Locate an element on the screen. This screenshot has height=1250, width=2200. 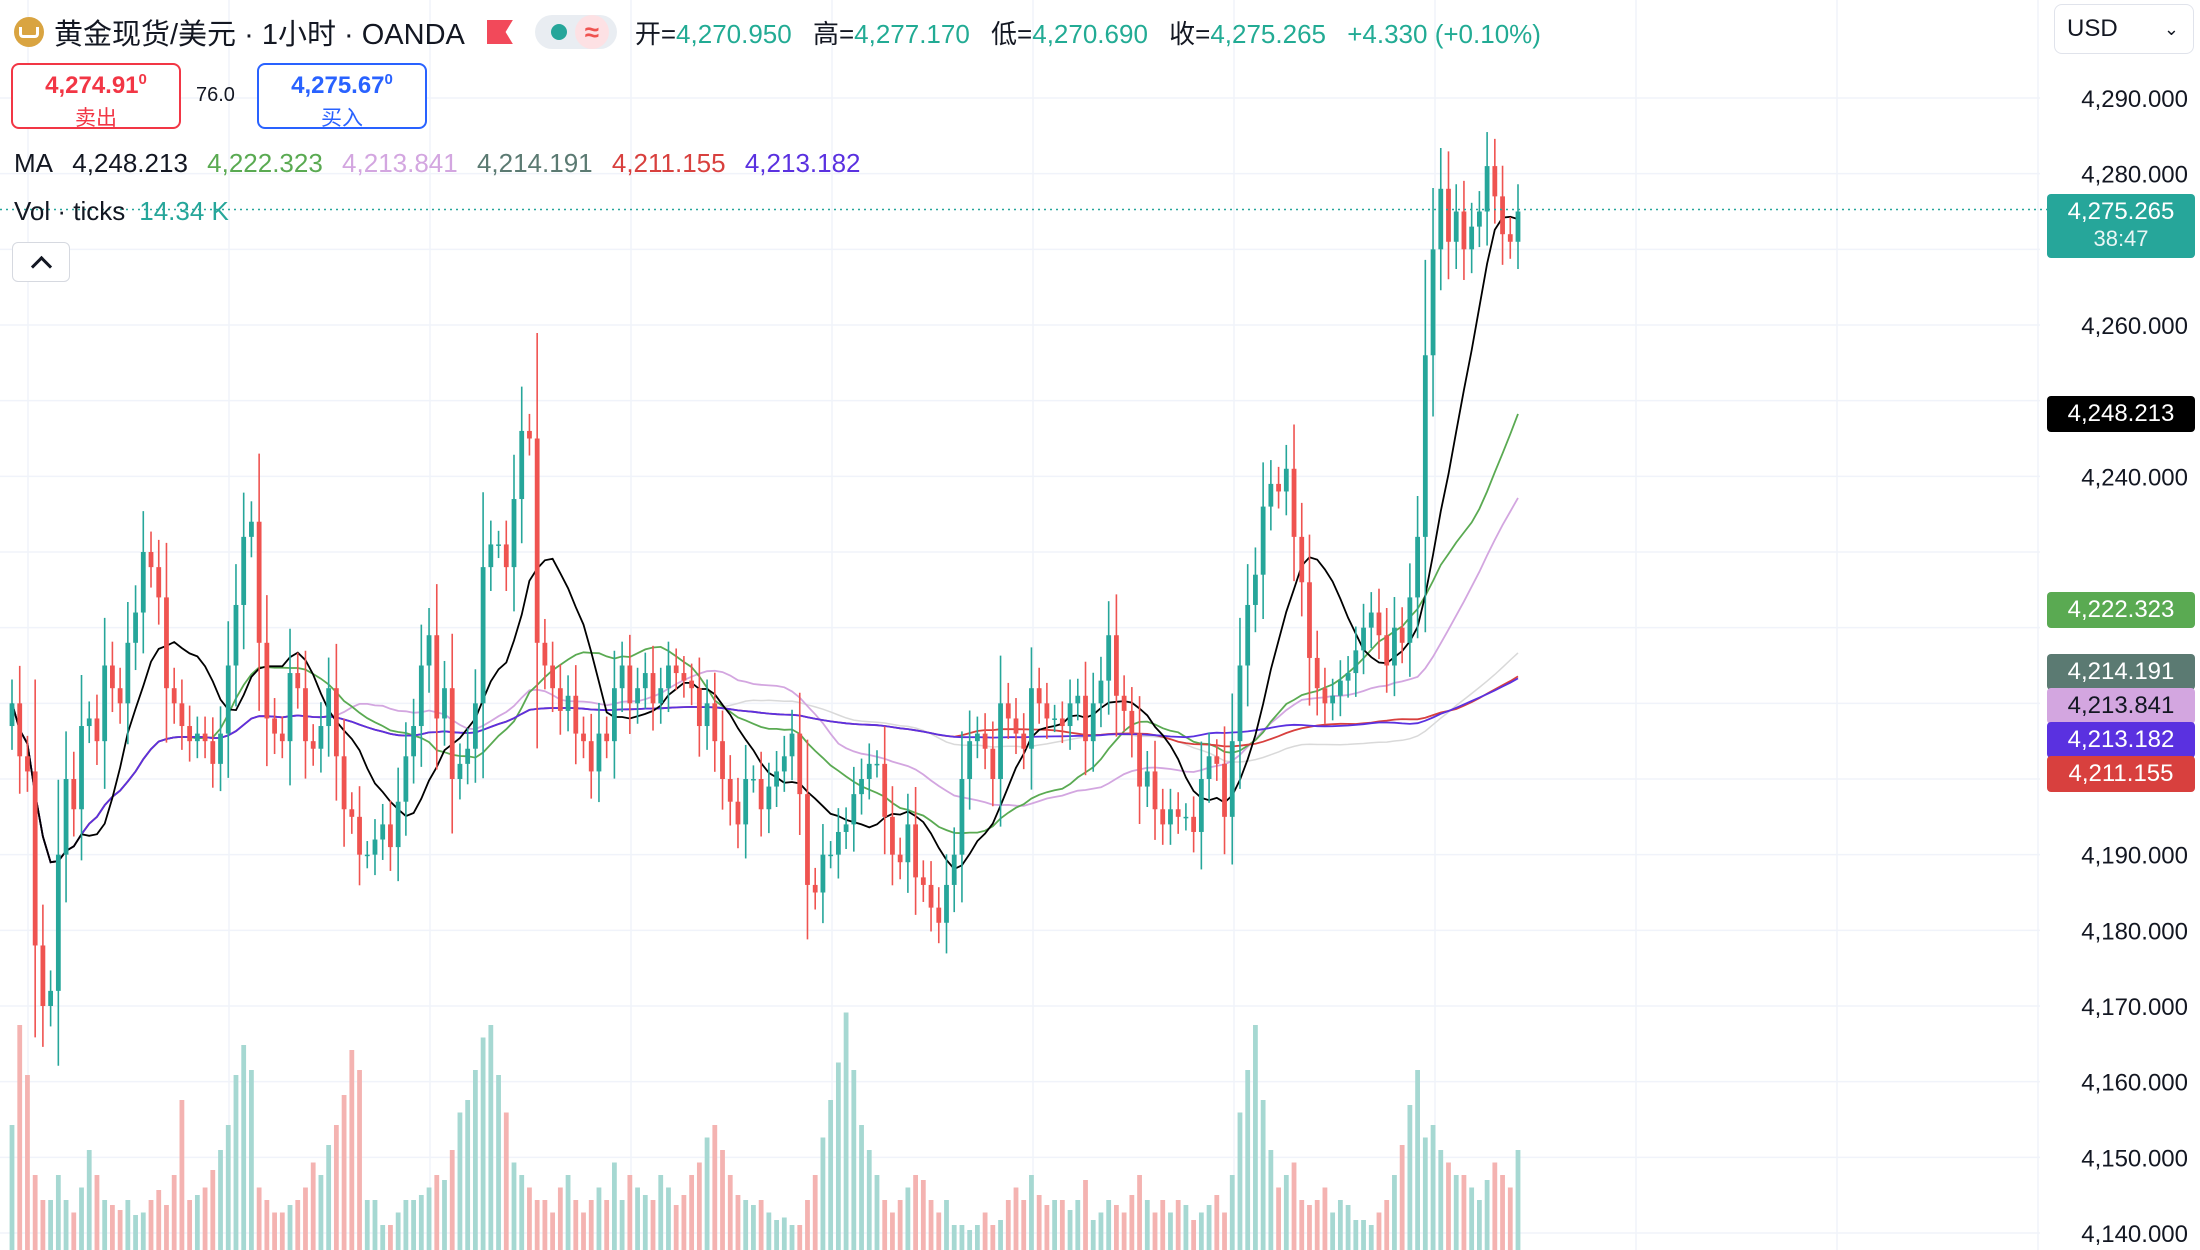
buy-button: 4,275.670 买入 is located at coordinates (342, 96).